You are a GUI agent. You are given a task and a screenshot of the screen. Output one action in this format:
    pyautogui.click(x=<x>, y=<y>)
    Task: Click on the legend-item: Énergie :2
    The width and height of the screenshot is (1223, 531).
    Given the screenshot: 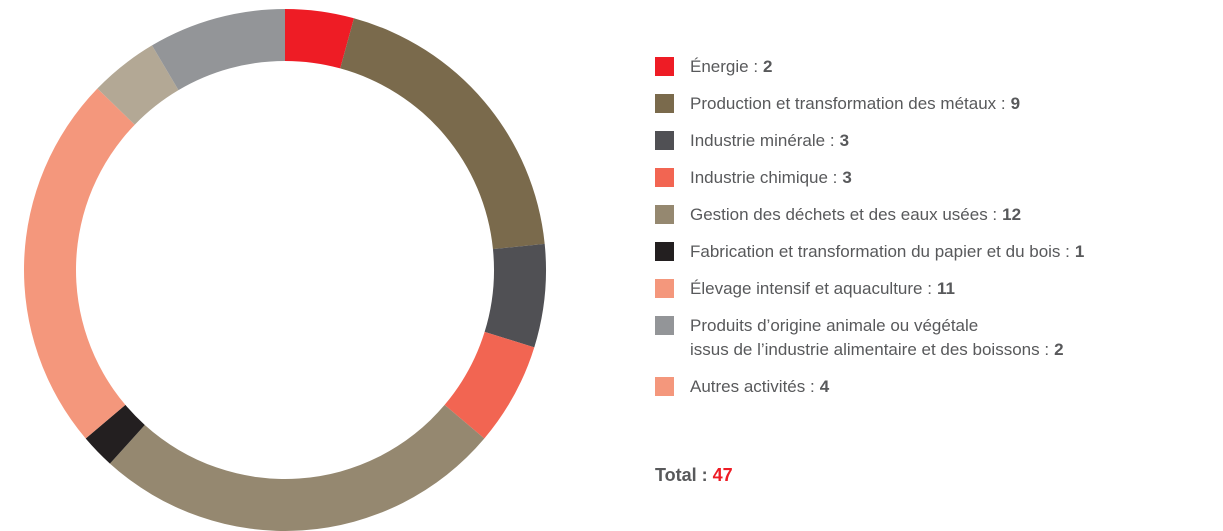 What is the action you would take?
    pyautogui.click(x=869, y=67)
    